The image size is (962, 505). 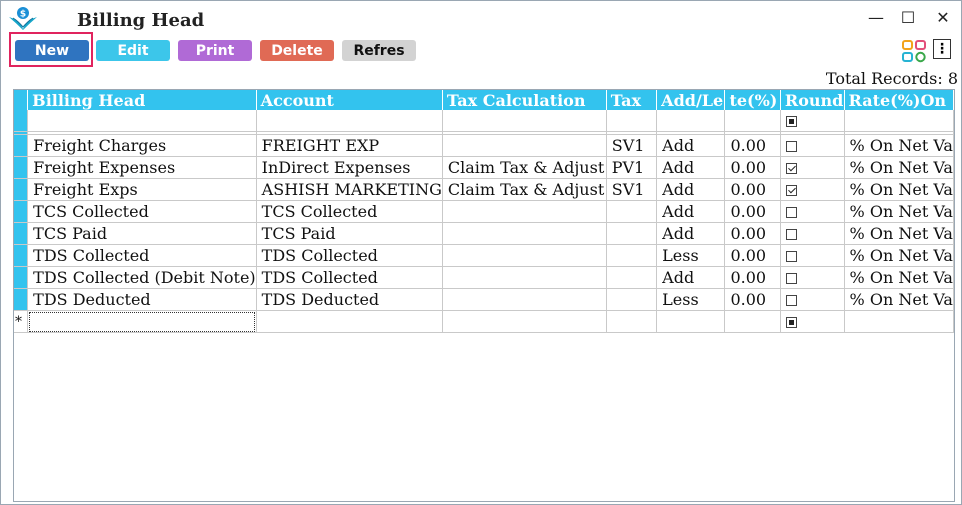 I want to click on col-round: Round, so click(x=812, y=100).